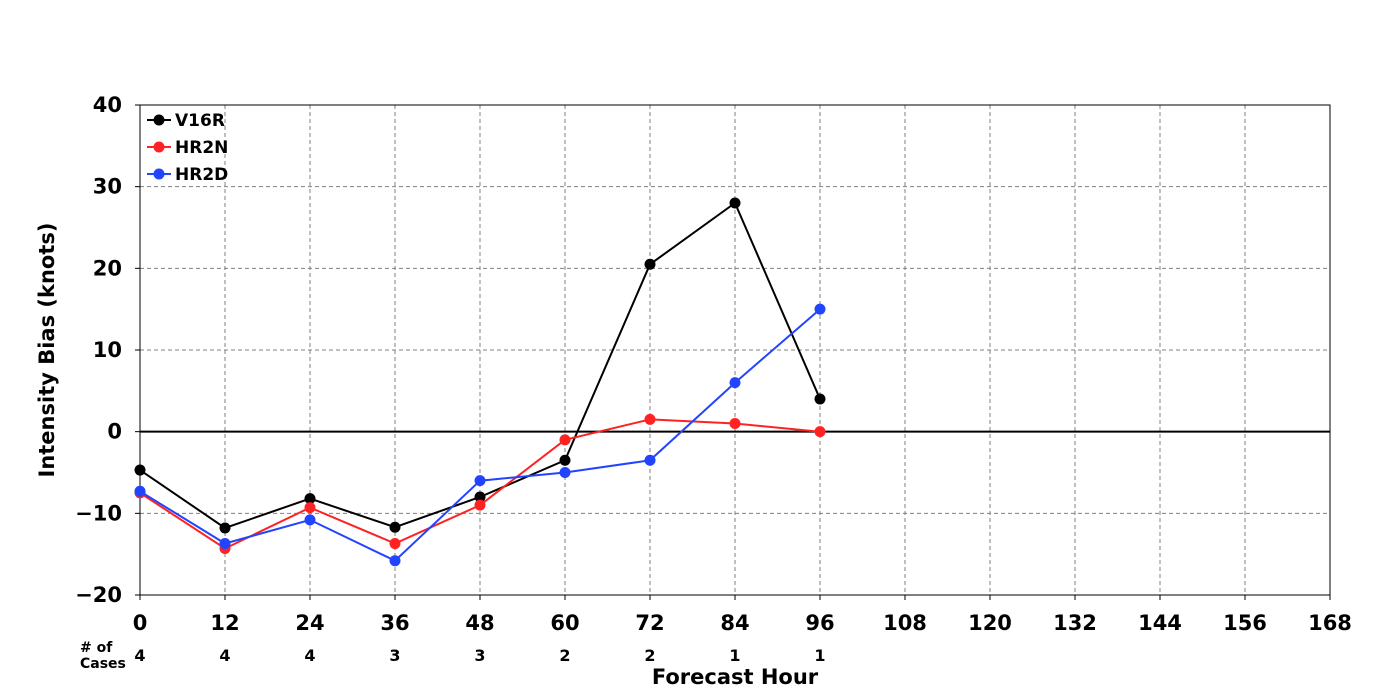 This screenshot has height=700, width=1400. What do you see at coordinates (990, 623) in the screenshot?
I see `x-tick-label: 120` at bounding box center [990, 623].